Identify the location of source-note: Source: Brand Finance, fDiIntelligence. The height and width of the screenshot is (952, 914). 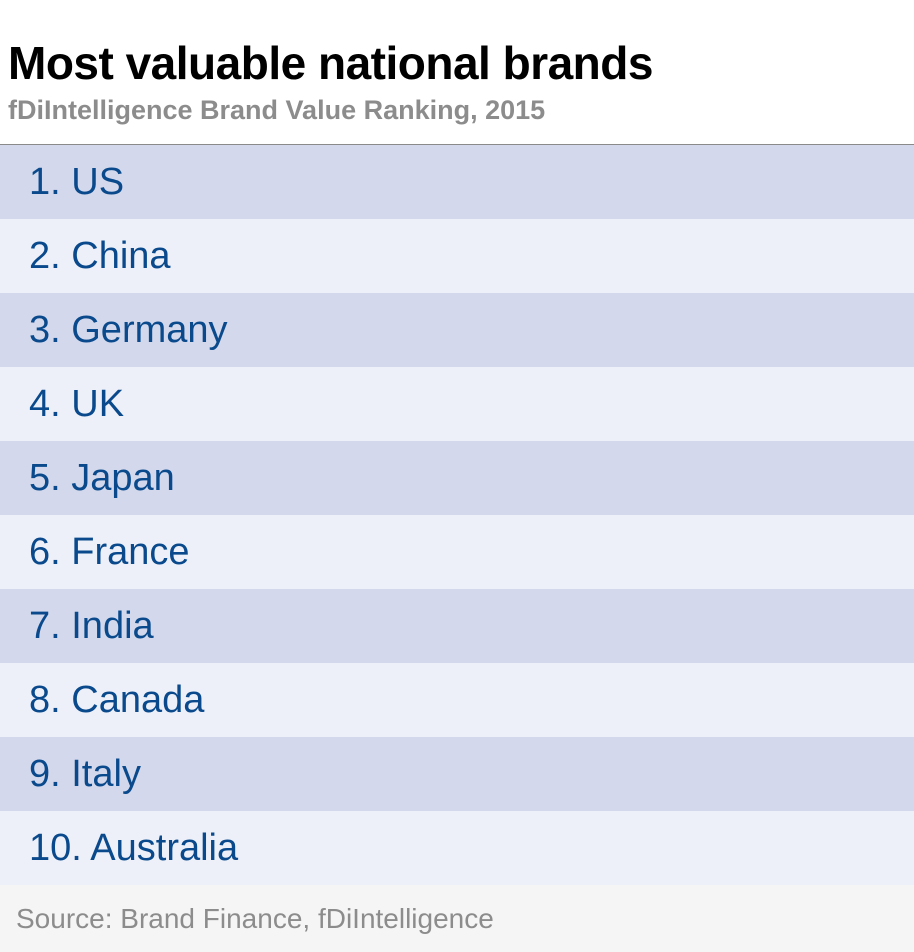
(255, 918).